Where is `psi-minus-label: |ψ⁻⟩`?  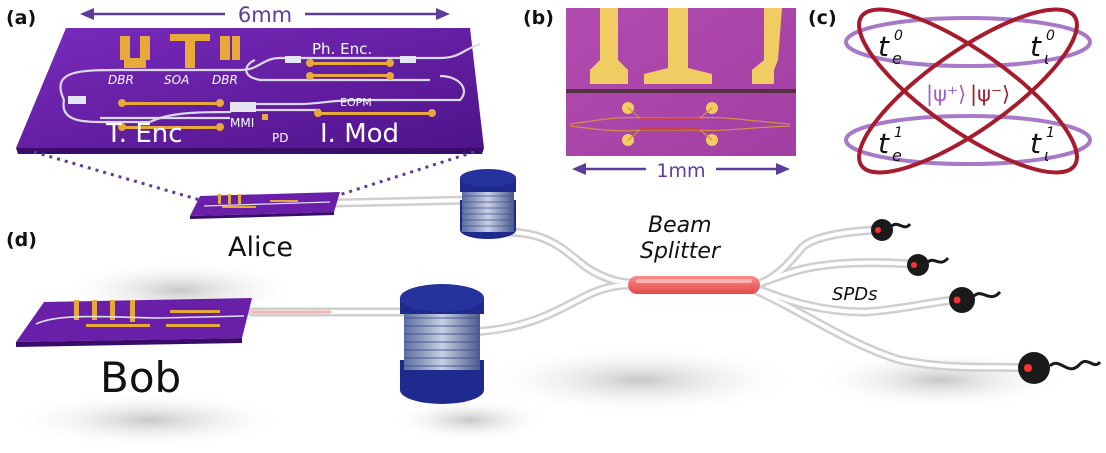 psi-minus-label: |ψ⁻⟩ is located at coordinates (990, 94).